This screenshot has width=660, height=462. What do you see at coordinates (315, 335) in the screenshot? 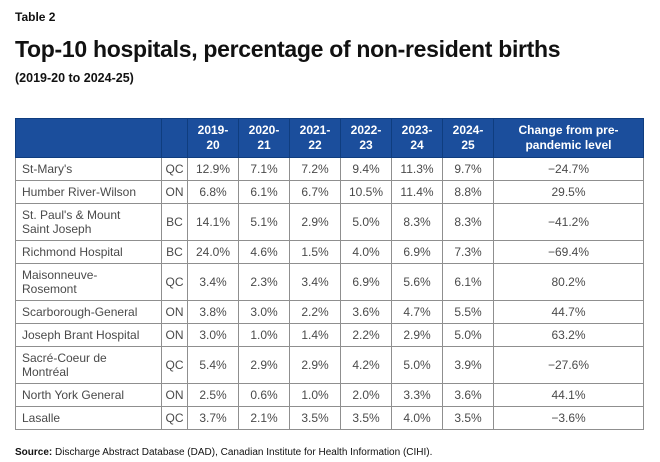
I see `cell-value: 1.4%` at bounding box center [315, 335].